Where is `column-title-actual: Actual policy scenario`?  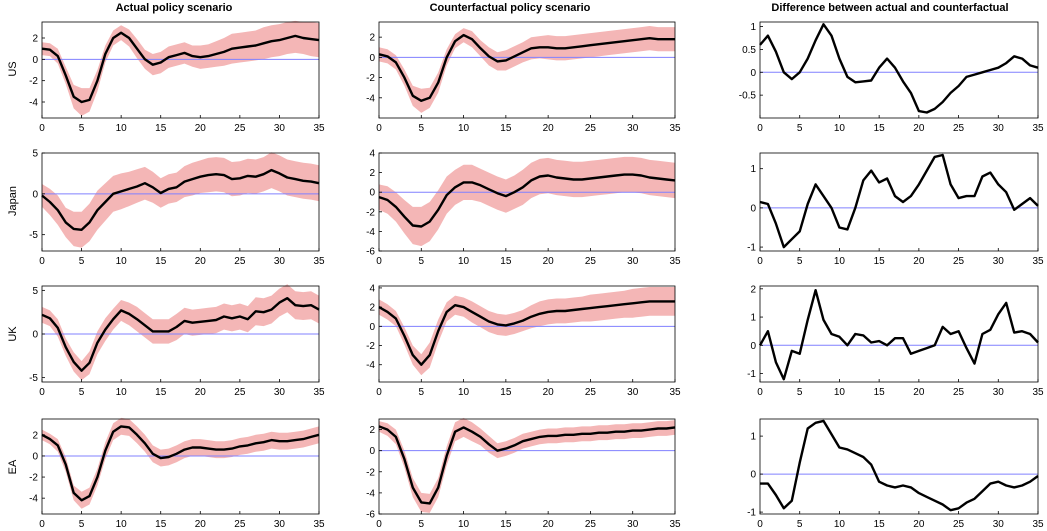 column-title-actual: Actual policy scenario is located at coordinates (174, 8).